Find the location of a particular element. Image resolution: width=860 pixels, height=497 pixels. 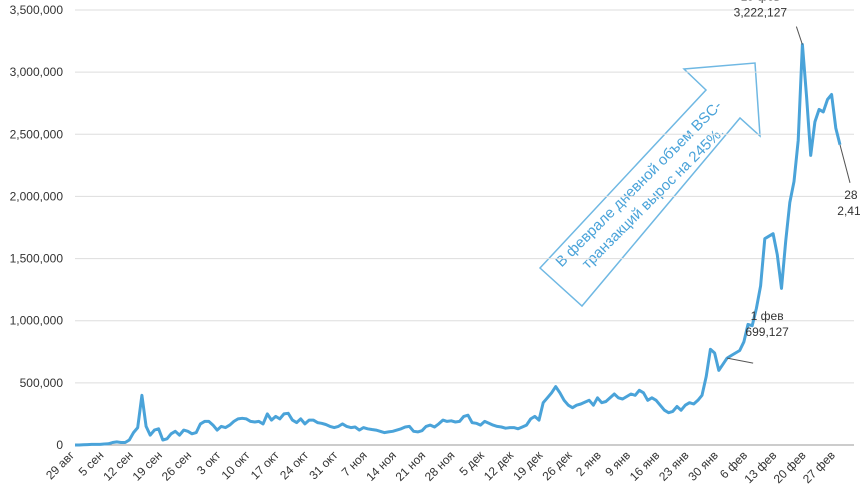

x-tick-label: 14 ноя is located at coordinates (381, 466).